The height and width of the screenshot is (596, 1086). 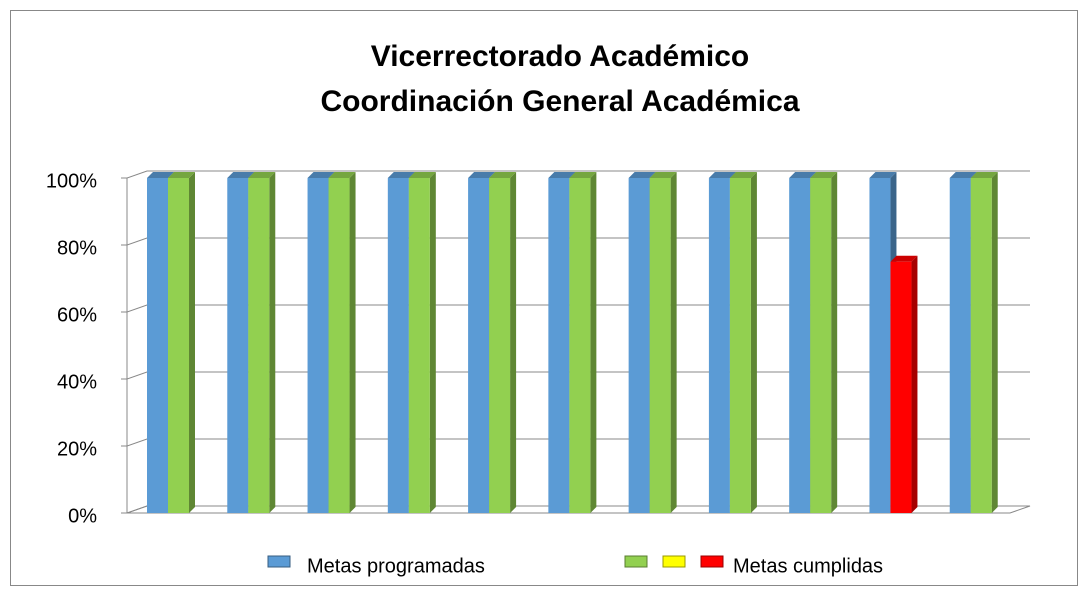 What do you see at coordinates (560, 56) in the screenshot?
I see `chart-title: Vicerrectorado Académico` at bounding box center [560, 56].